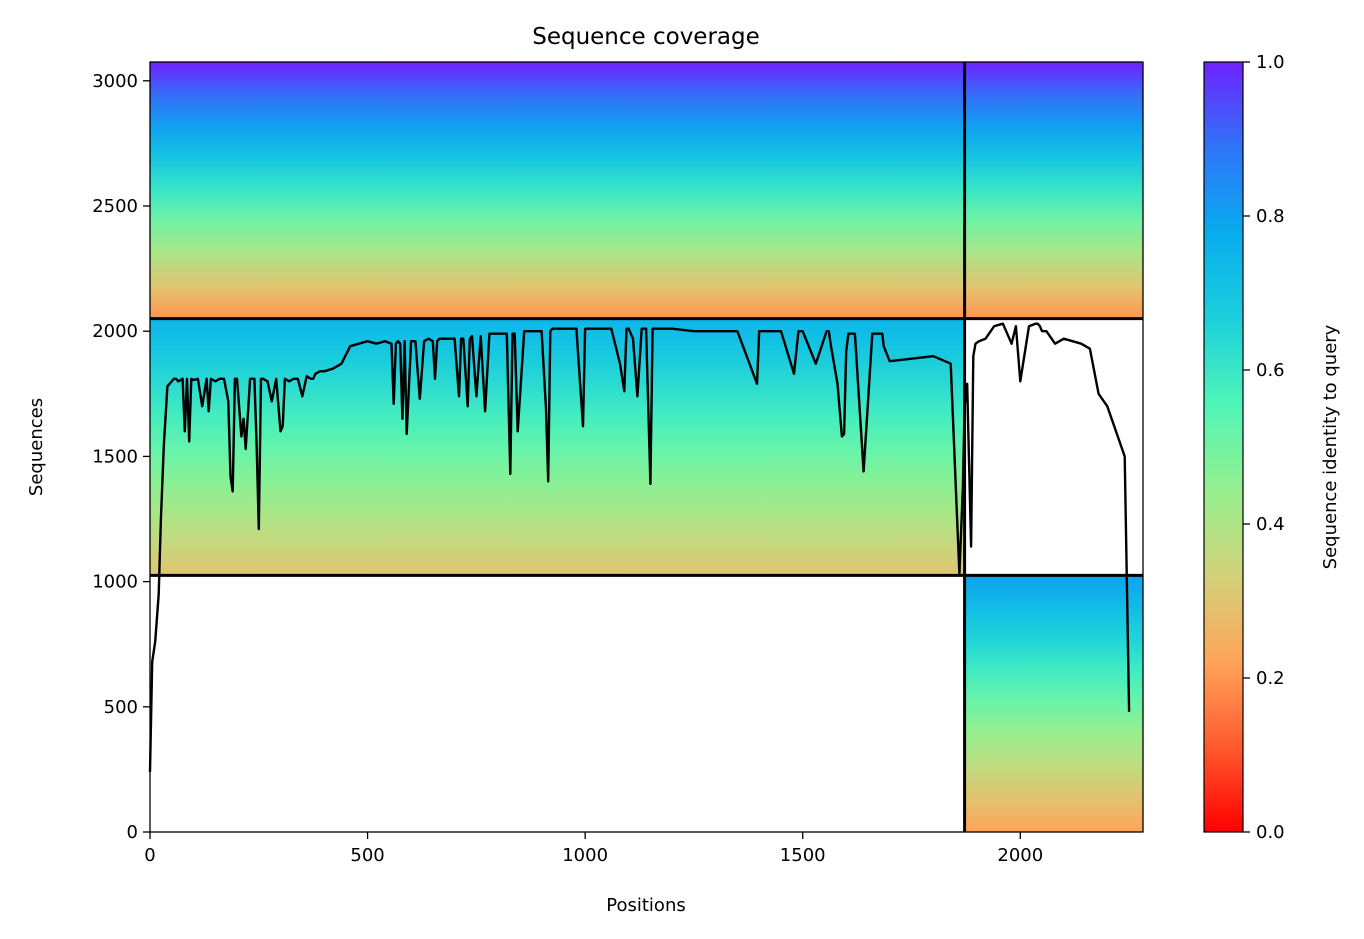 The image size is (1364, 939). I want to click on x-axis: 0 500 1000 1500 2000, so click(593, 849).